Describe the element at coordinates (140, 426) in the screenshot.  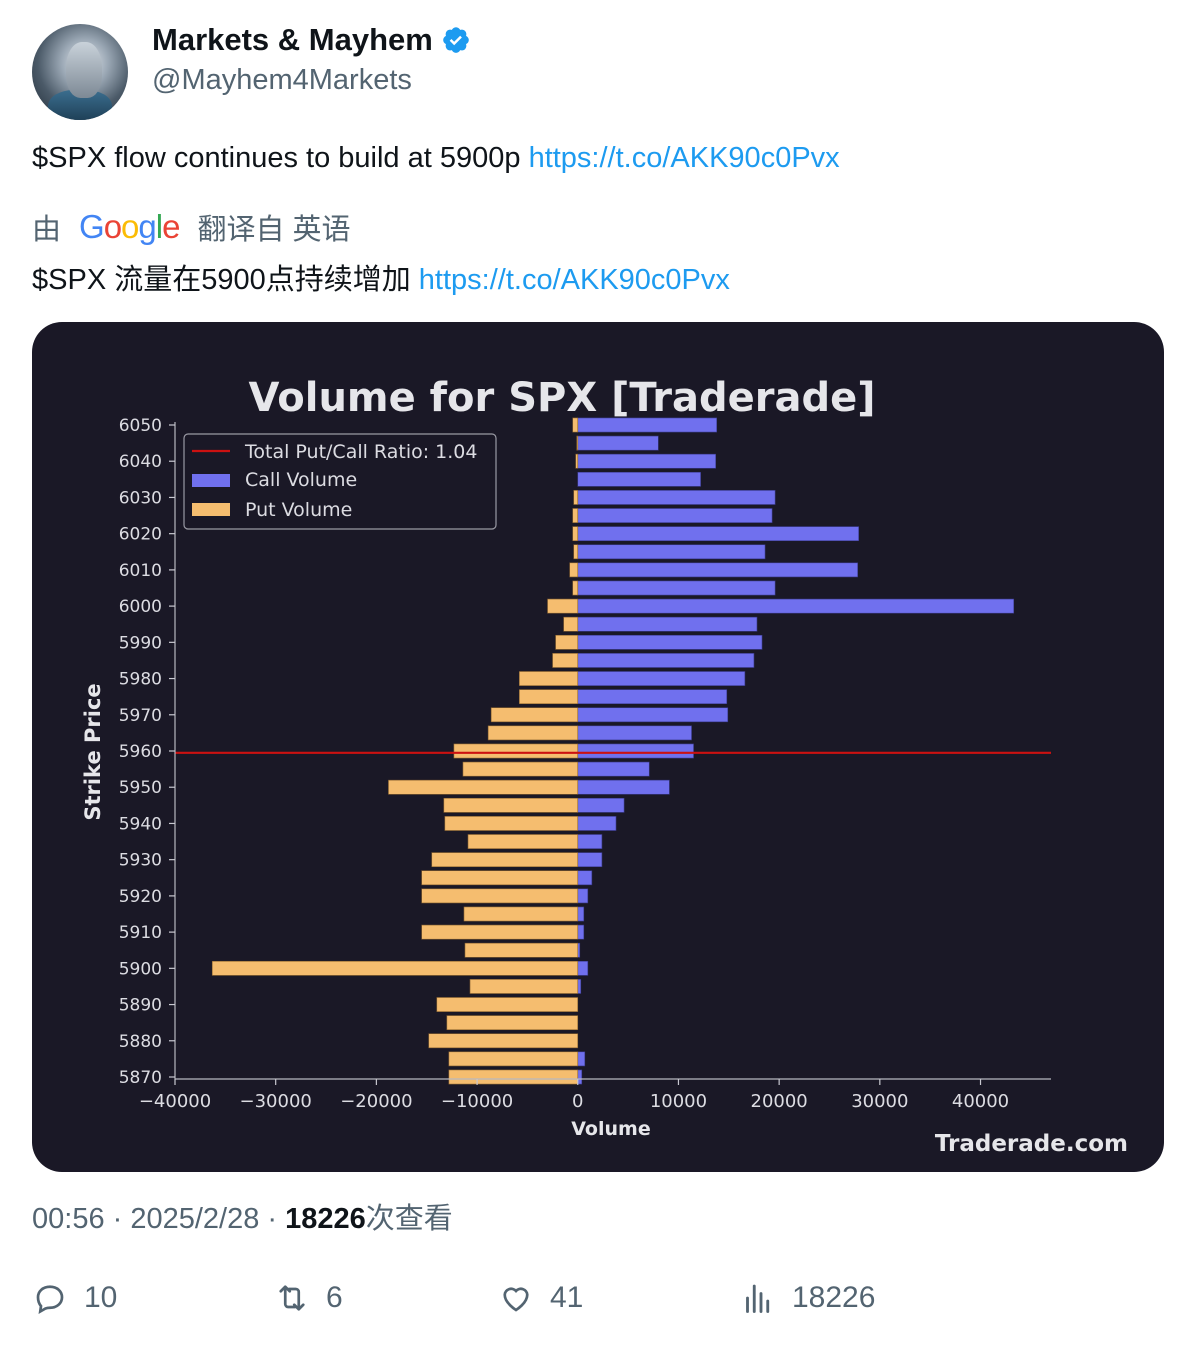
I see `y-tick-label: 6050` at that location.